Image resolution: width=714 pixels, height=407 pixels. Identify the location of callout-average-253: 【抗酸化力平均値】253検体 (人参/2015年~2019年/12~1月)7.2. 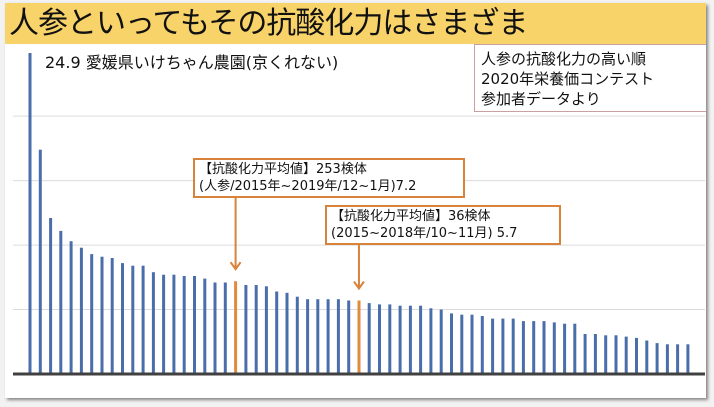
(329, 178).